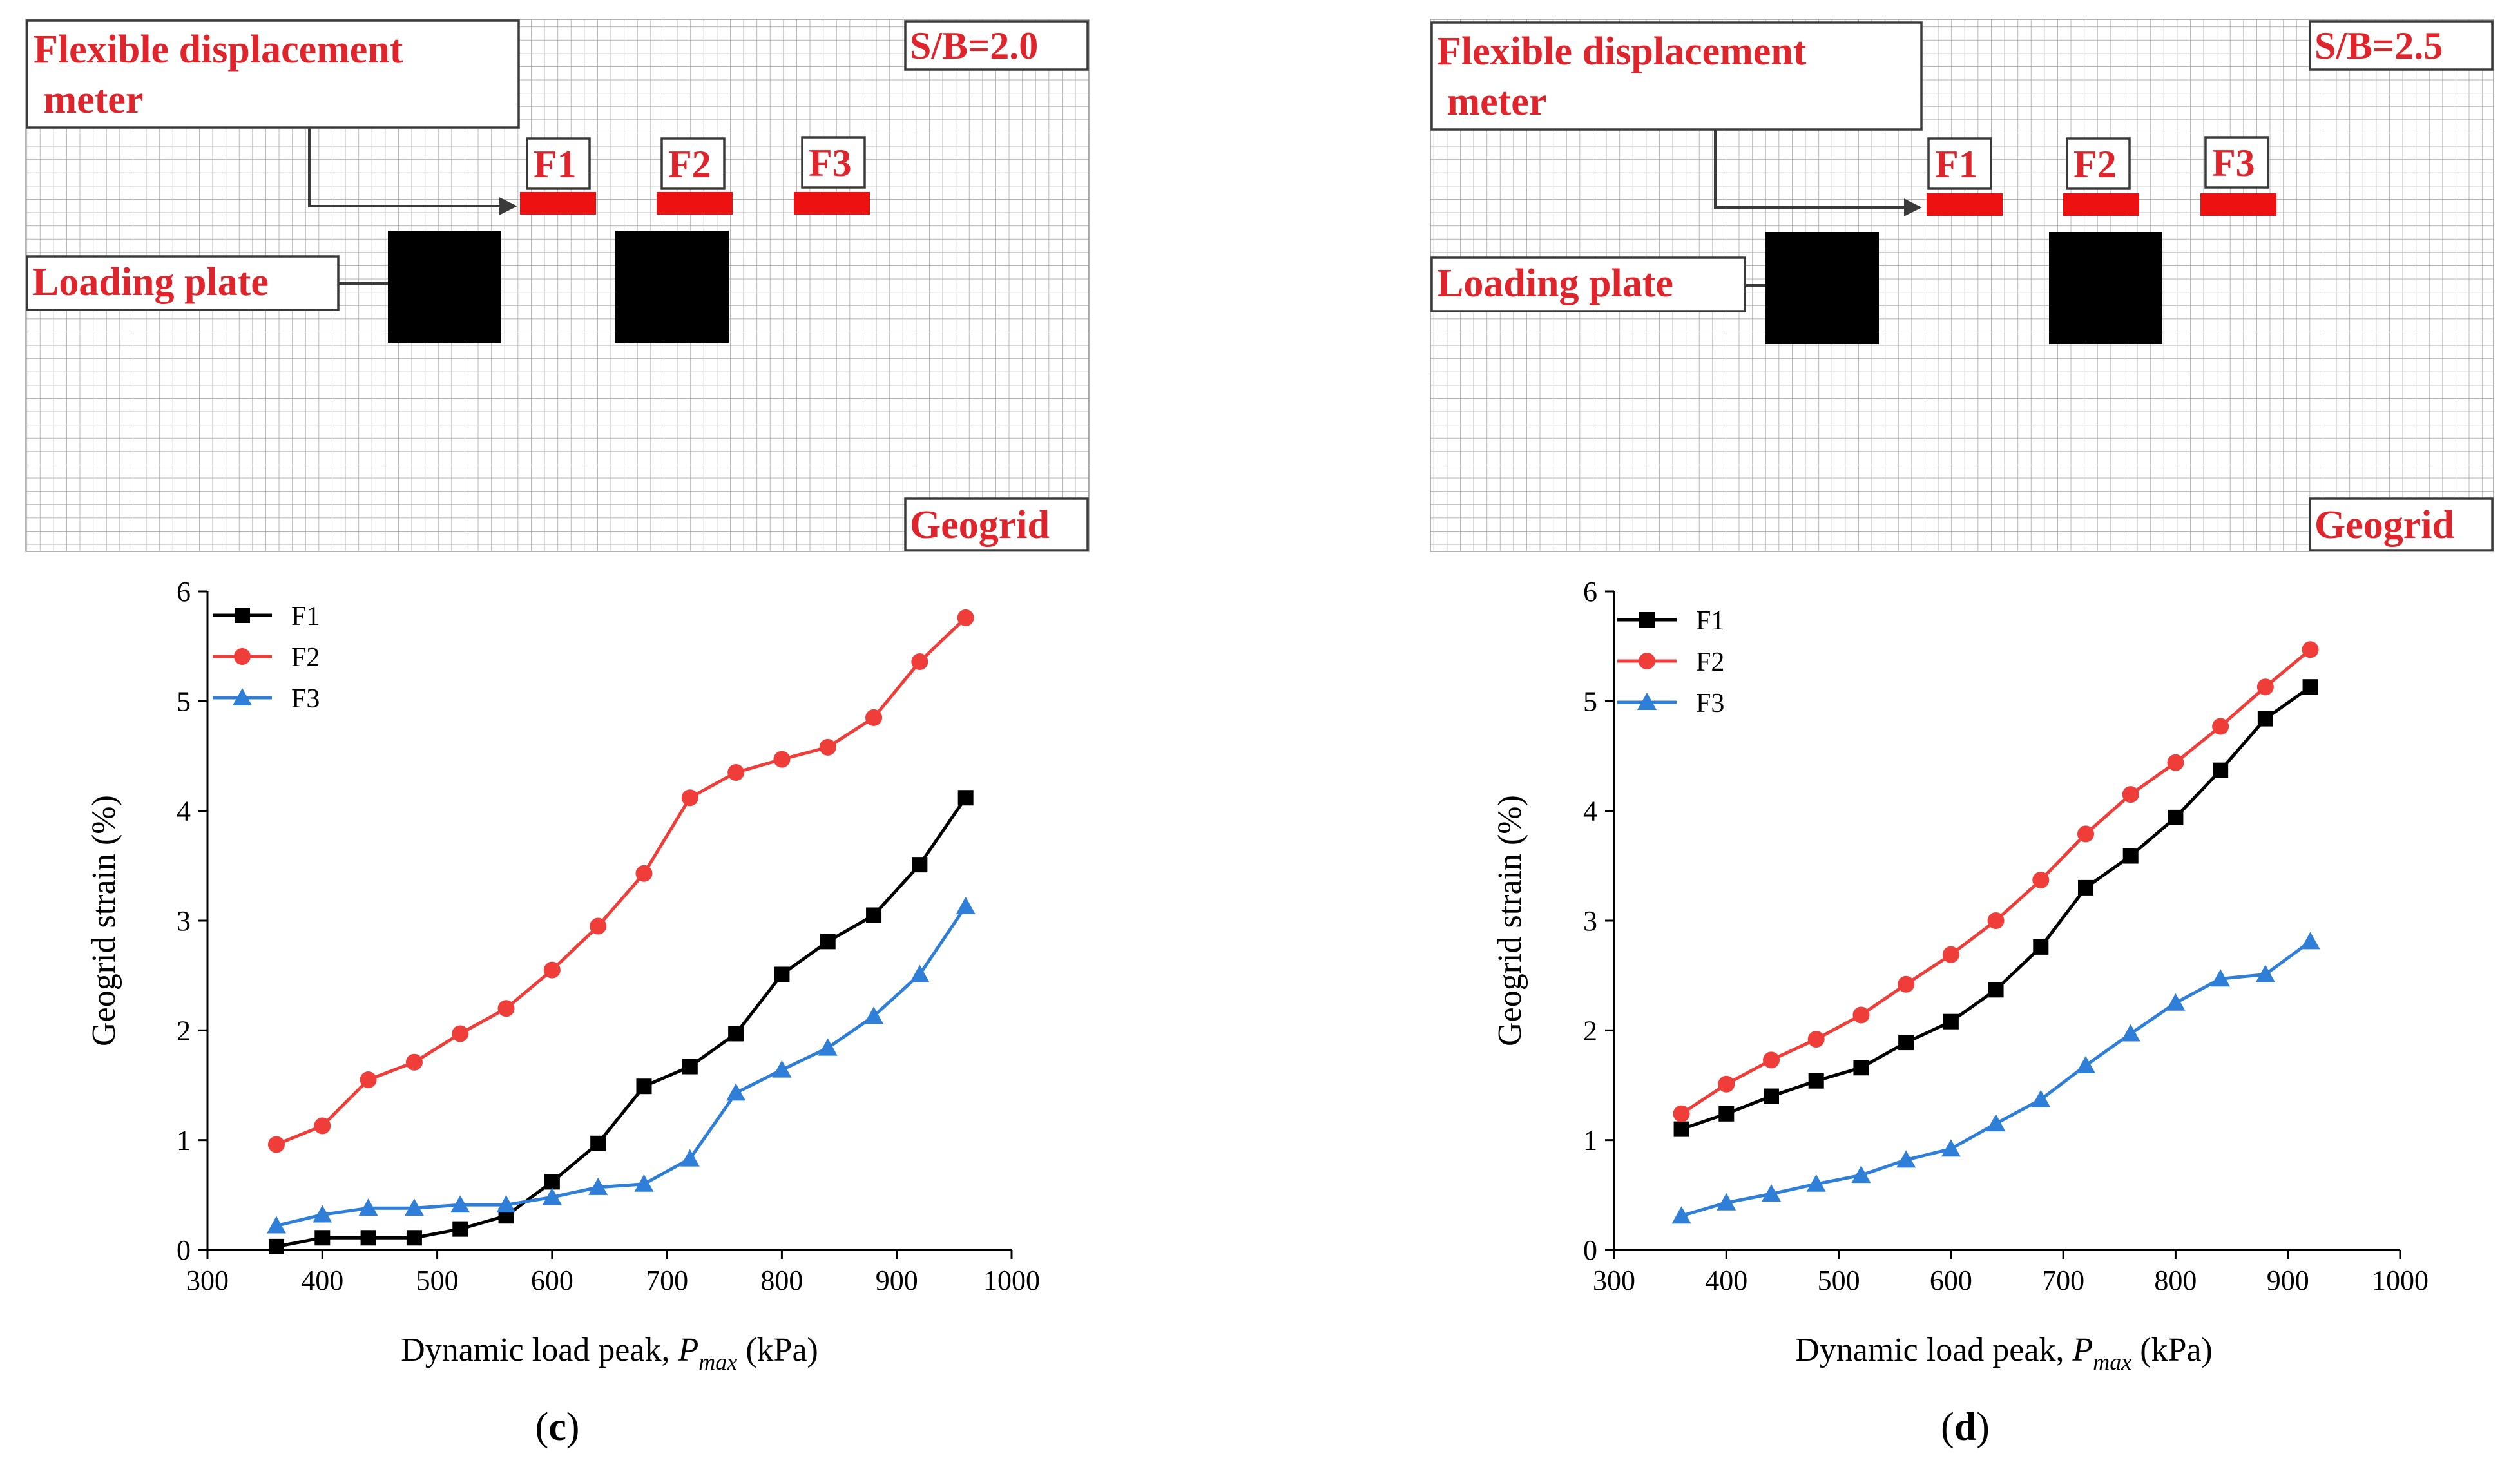 The image size is (2520, 1476). What do you see at coordinates (687, 1350) in the screenshot?
I see `x-axis-title-var: P` at bounding box center [687, 1350].